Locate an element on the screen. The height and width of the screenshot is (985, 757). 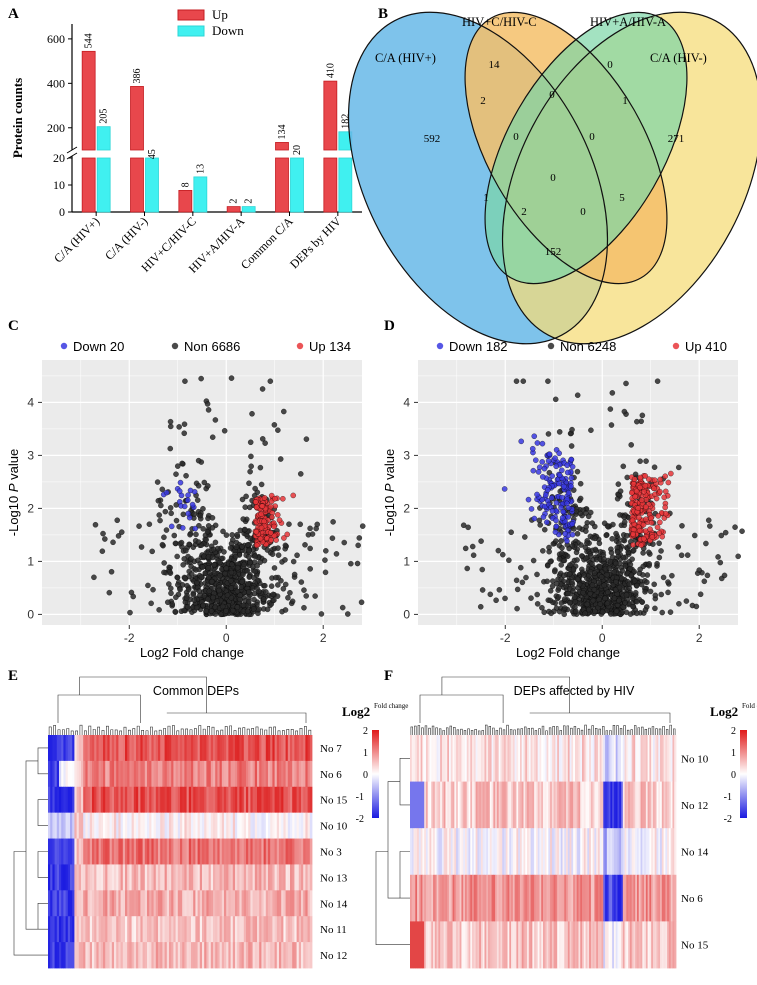
x-tick-label: Common C/A is located at coordinates (267, 243).